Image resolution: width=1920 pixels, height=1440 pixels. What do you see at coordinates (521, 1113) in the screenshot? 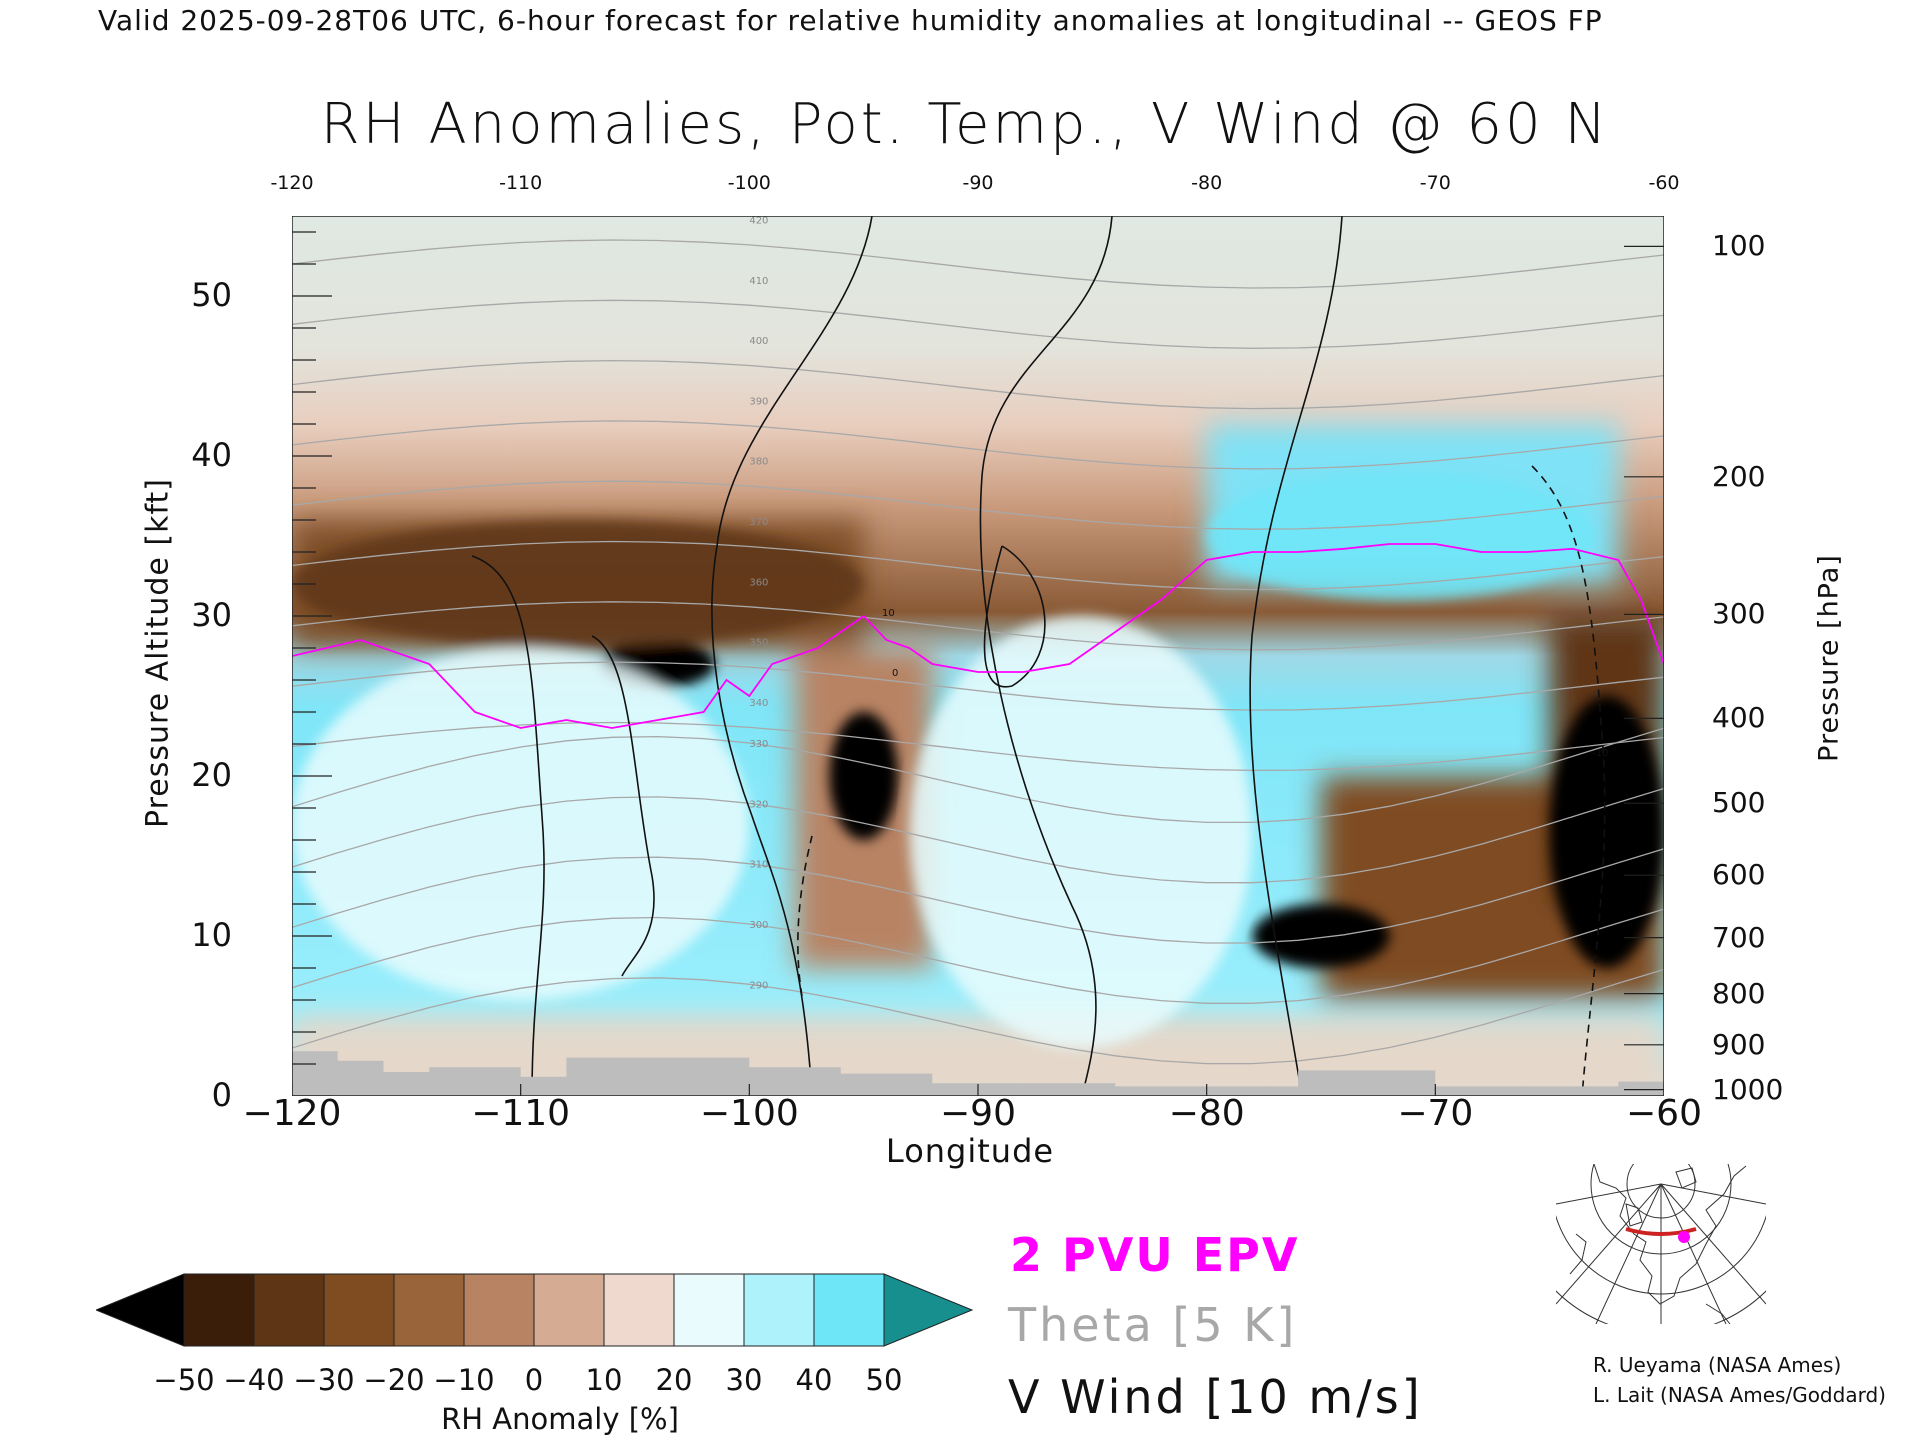
I see `bottom-tick-label: −110` at bounding box center [521, 1113].